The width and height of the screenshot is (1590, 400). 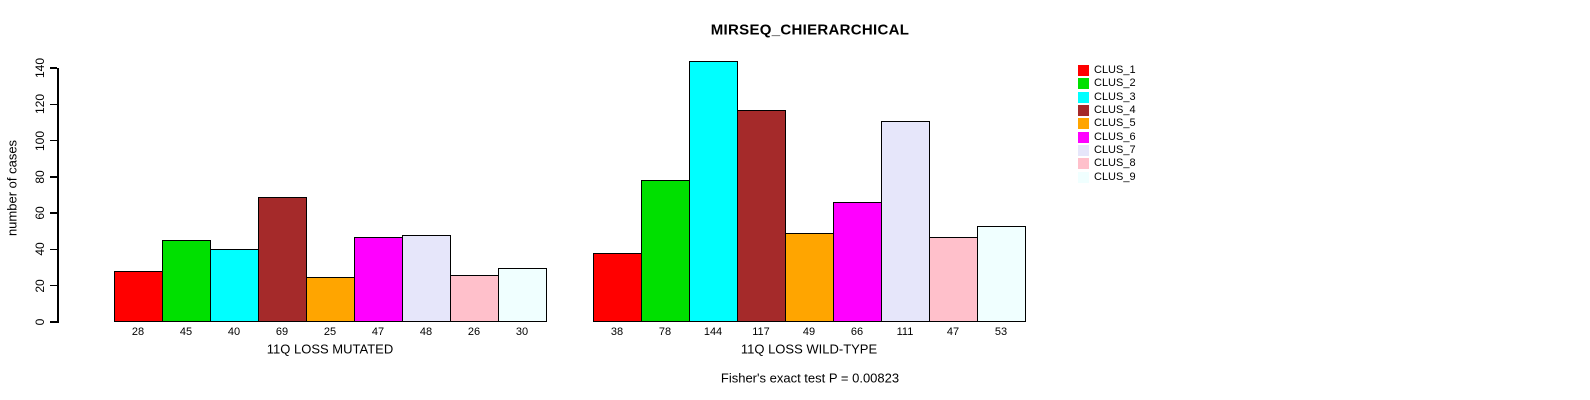 I want to click on bar-value-label: 144, so click(x=713, y=332).